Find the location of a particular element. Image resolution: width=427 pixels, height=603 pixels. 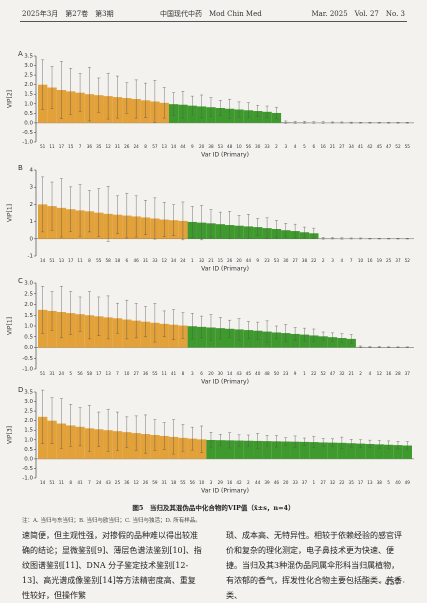

y-tick-label: 0.0 is located at coordinates (28, 348).